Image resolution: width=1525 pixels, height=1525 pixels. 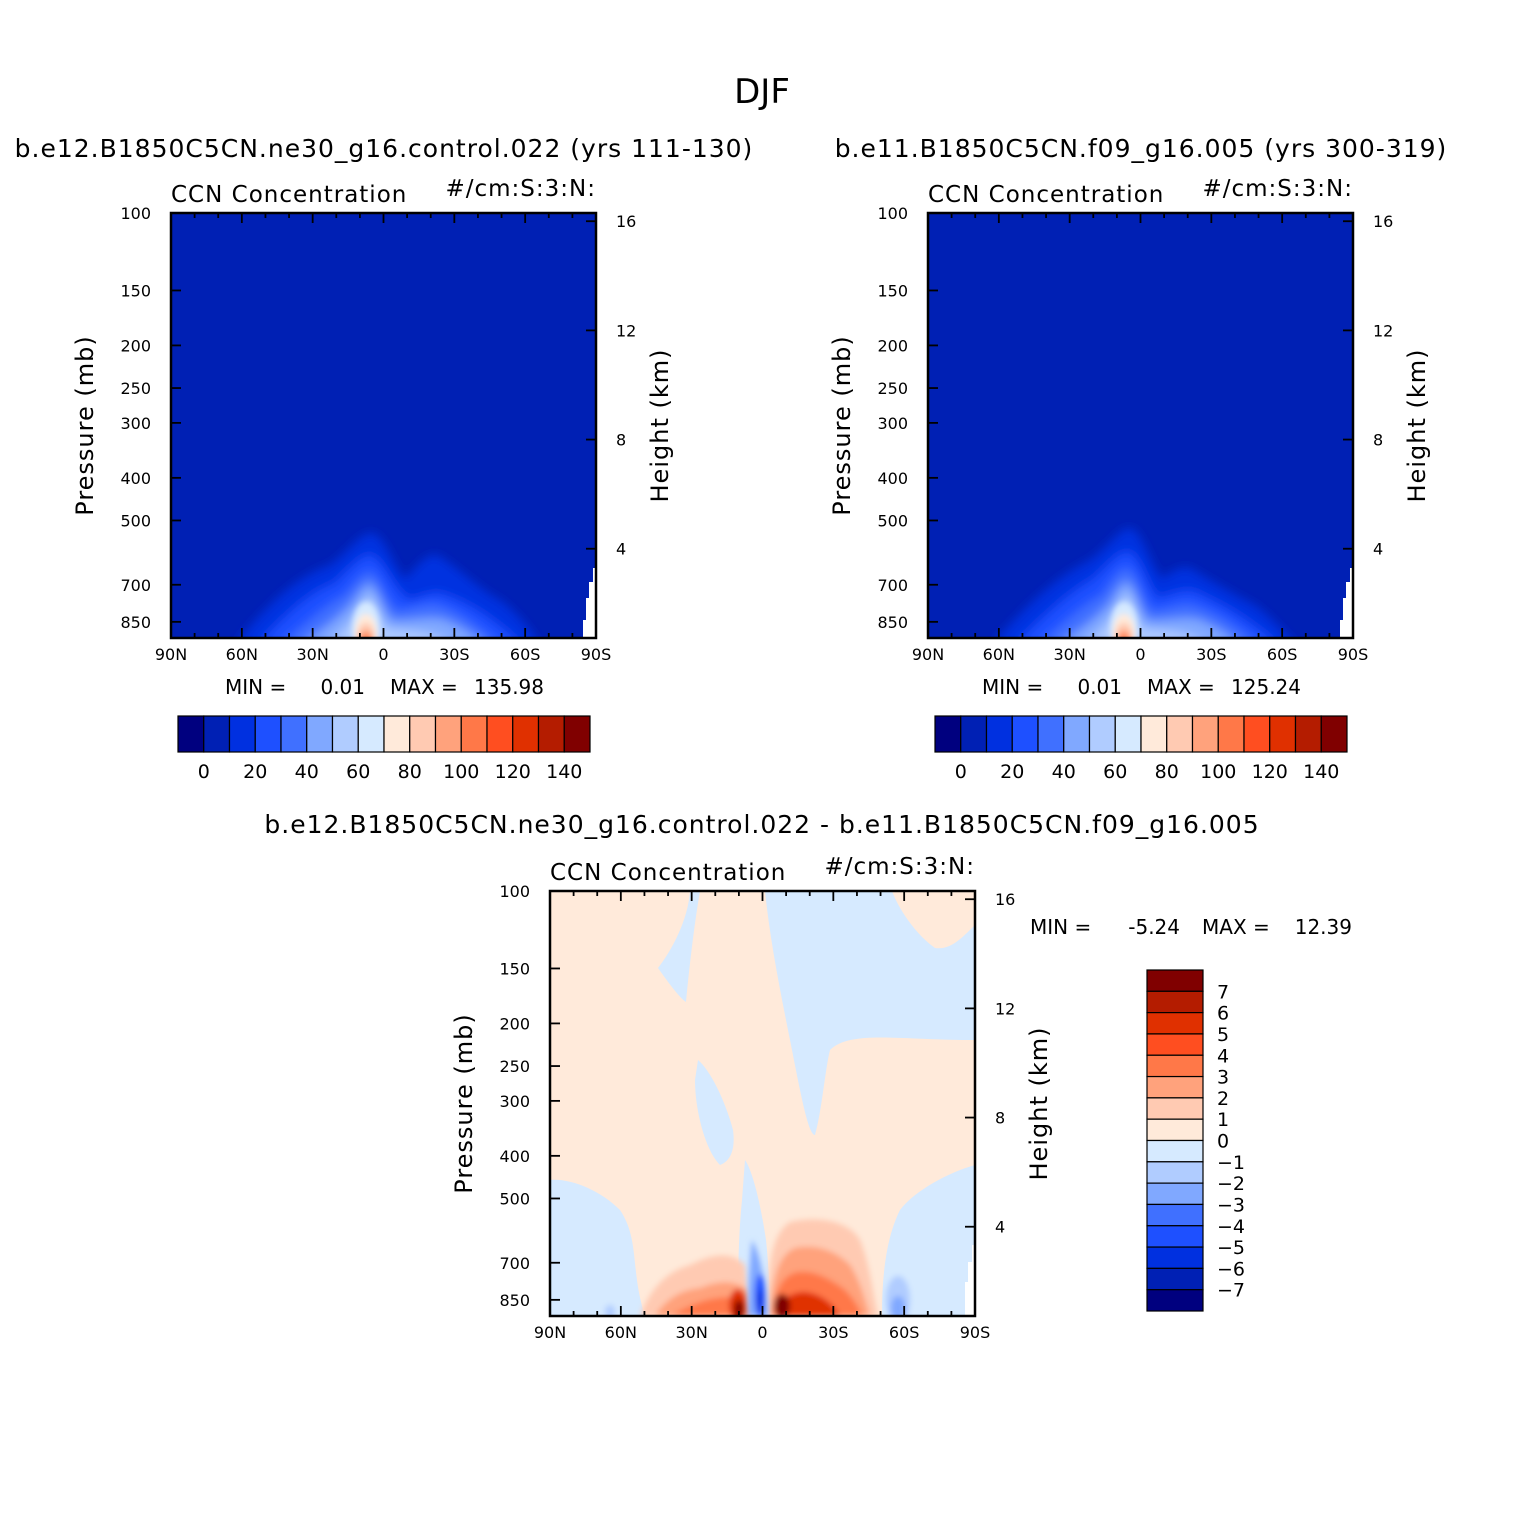 I want to click on colorbar-label: 20, so click(x=1012, y=772).